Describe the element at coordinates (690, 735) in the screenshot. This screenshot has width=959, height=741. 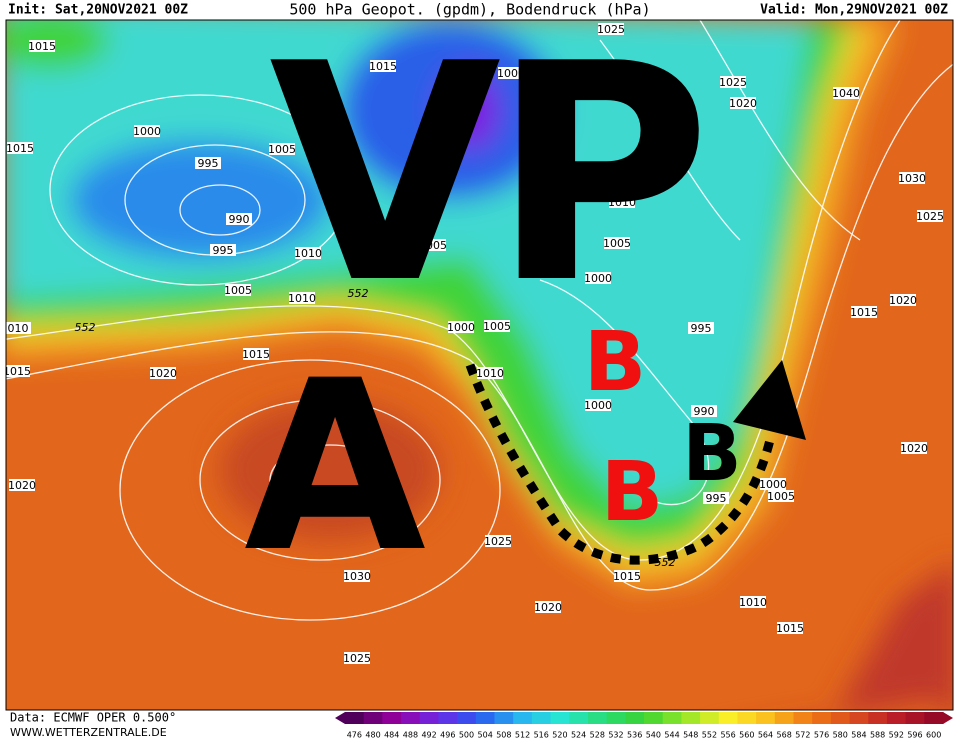
I see `colorbar-tick-label: 548` at that location.